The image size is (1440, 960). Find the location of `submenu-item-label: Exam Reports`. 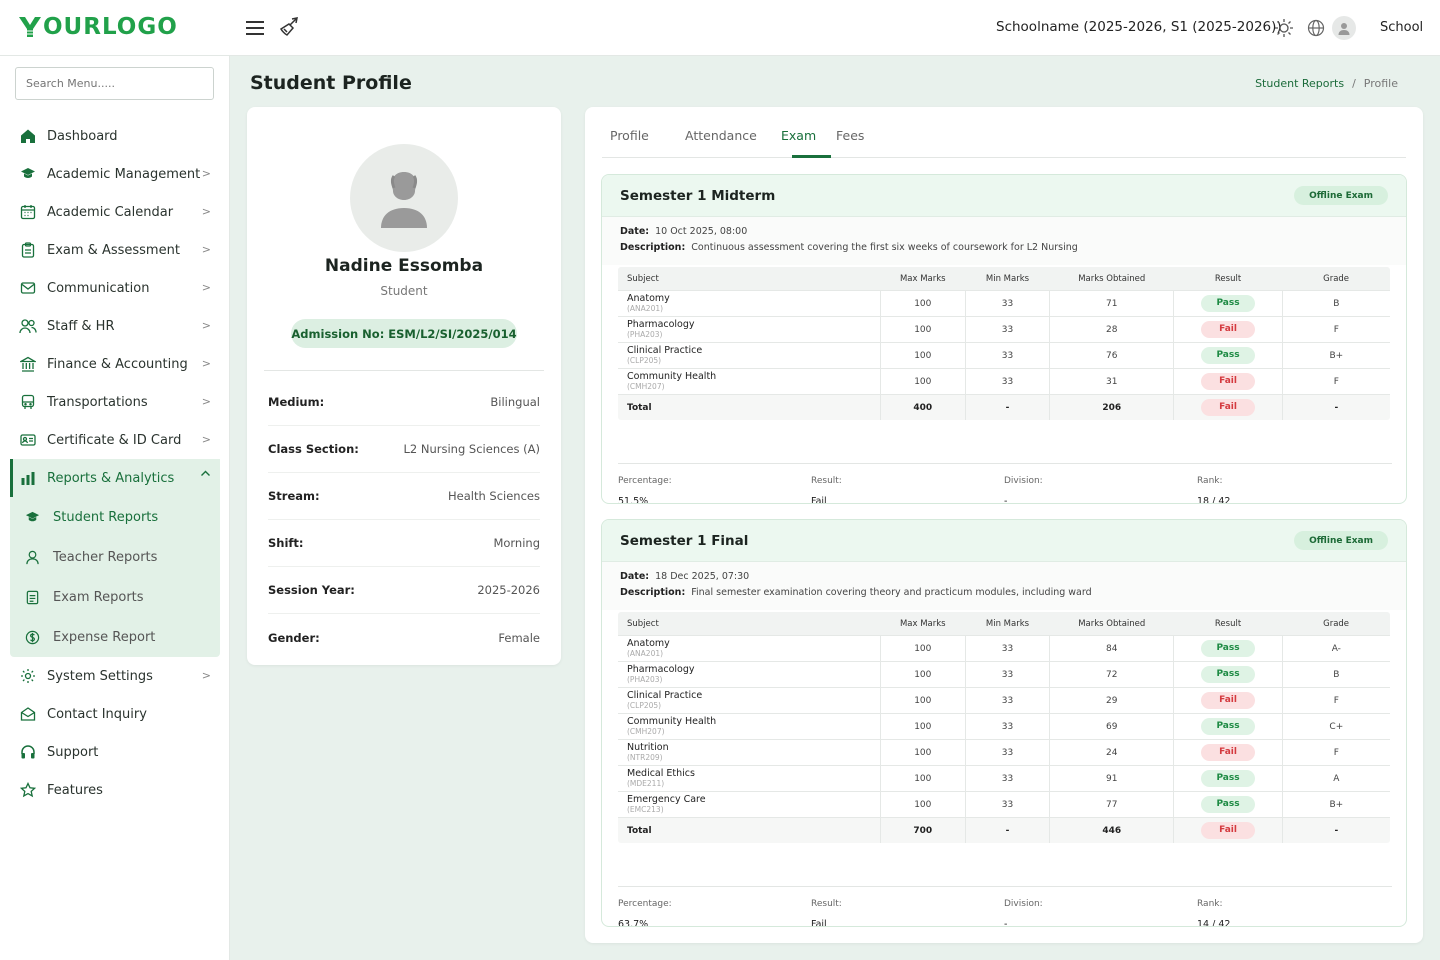

submenu-item-label: Exam Reports is located at coordinates (98, 597).